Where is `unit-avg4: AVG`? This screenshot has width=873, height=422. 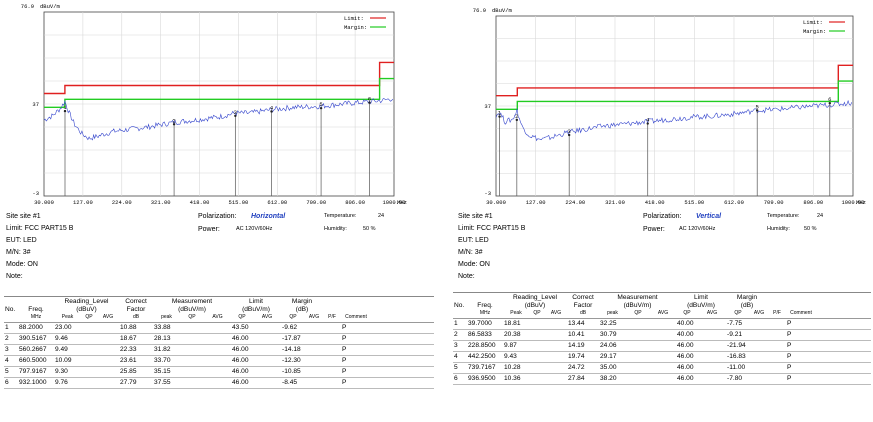 unit-avg4: AVG is located at coordinates (759, 314).